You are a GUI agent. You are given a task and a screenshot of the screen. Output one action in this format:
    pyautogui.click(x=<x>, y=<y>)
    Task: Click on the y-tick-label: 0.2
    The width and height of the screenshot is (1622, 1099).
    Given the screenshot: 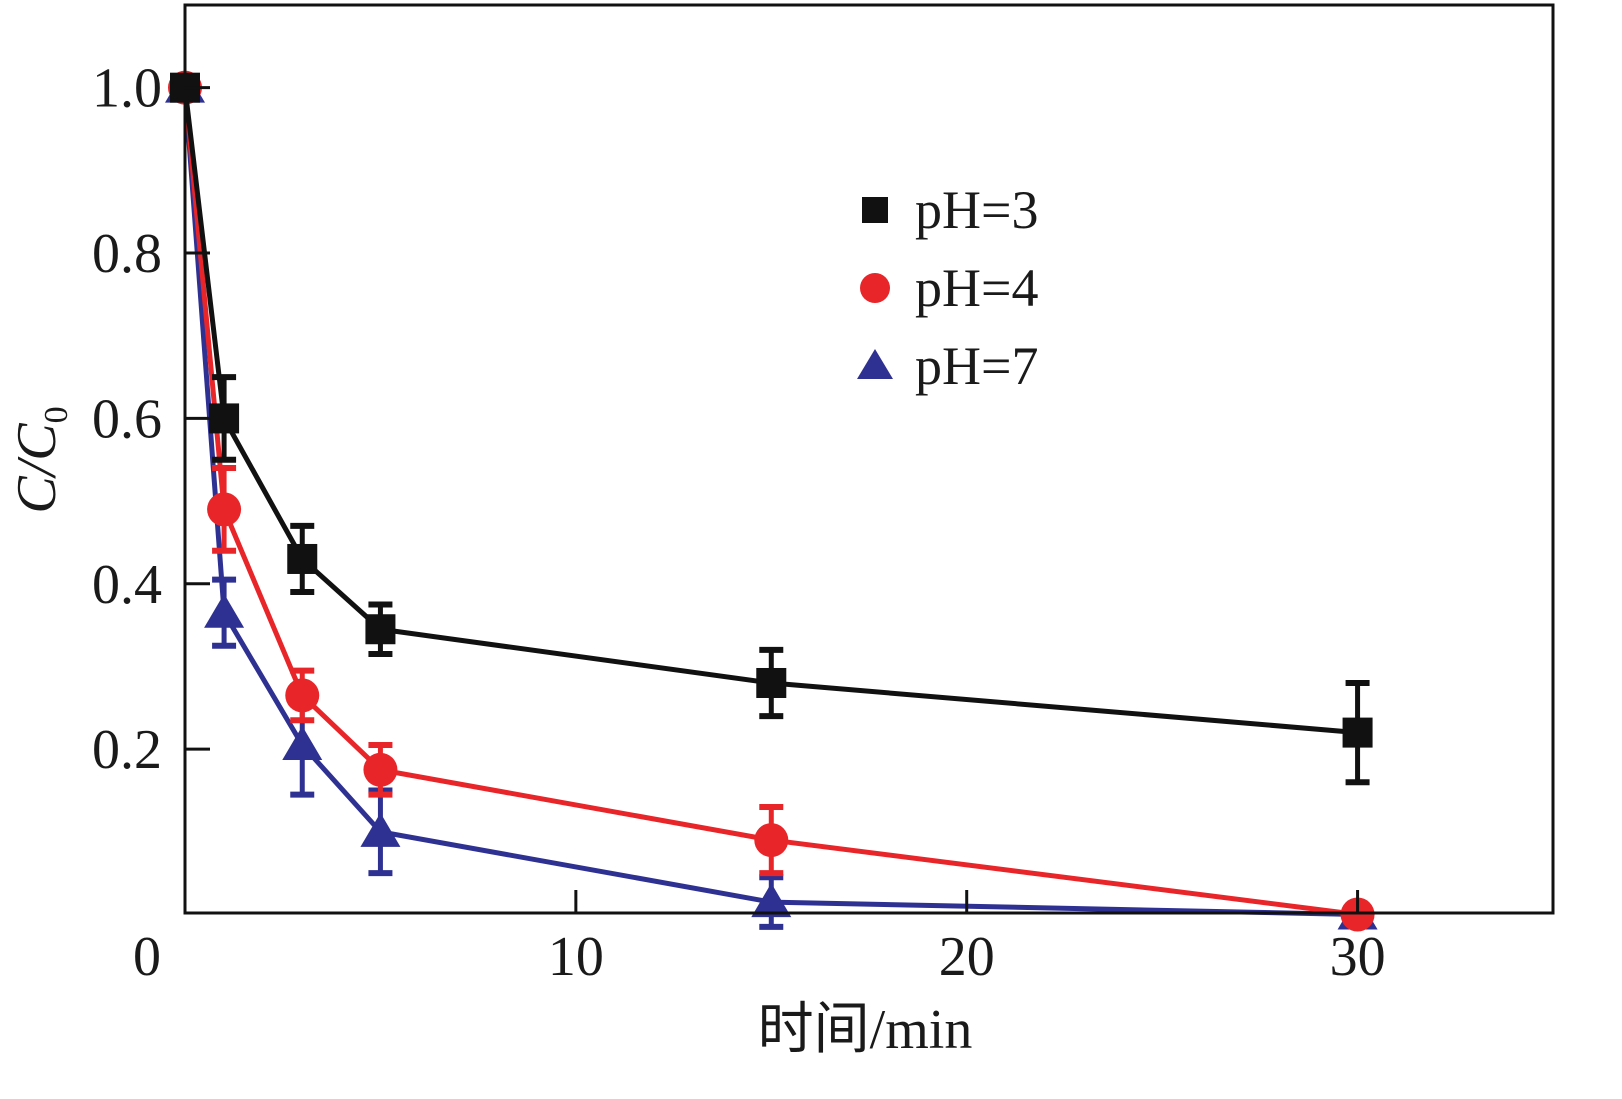 What is the action you would take?
    pyautogui.click(x=127, y=750)
    